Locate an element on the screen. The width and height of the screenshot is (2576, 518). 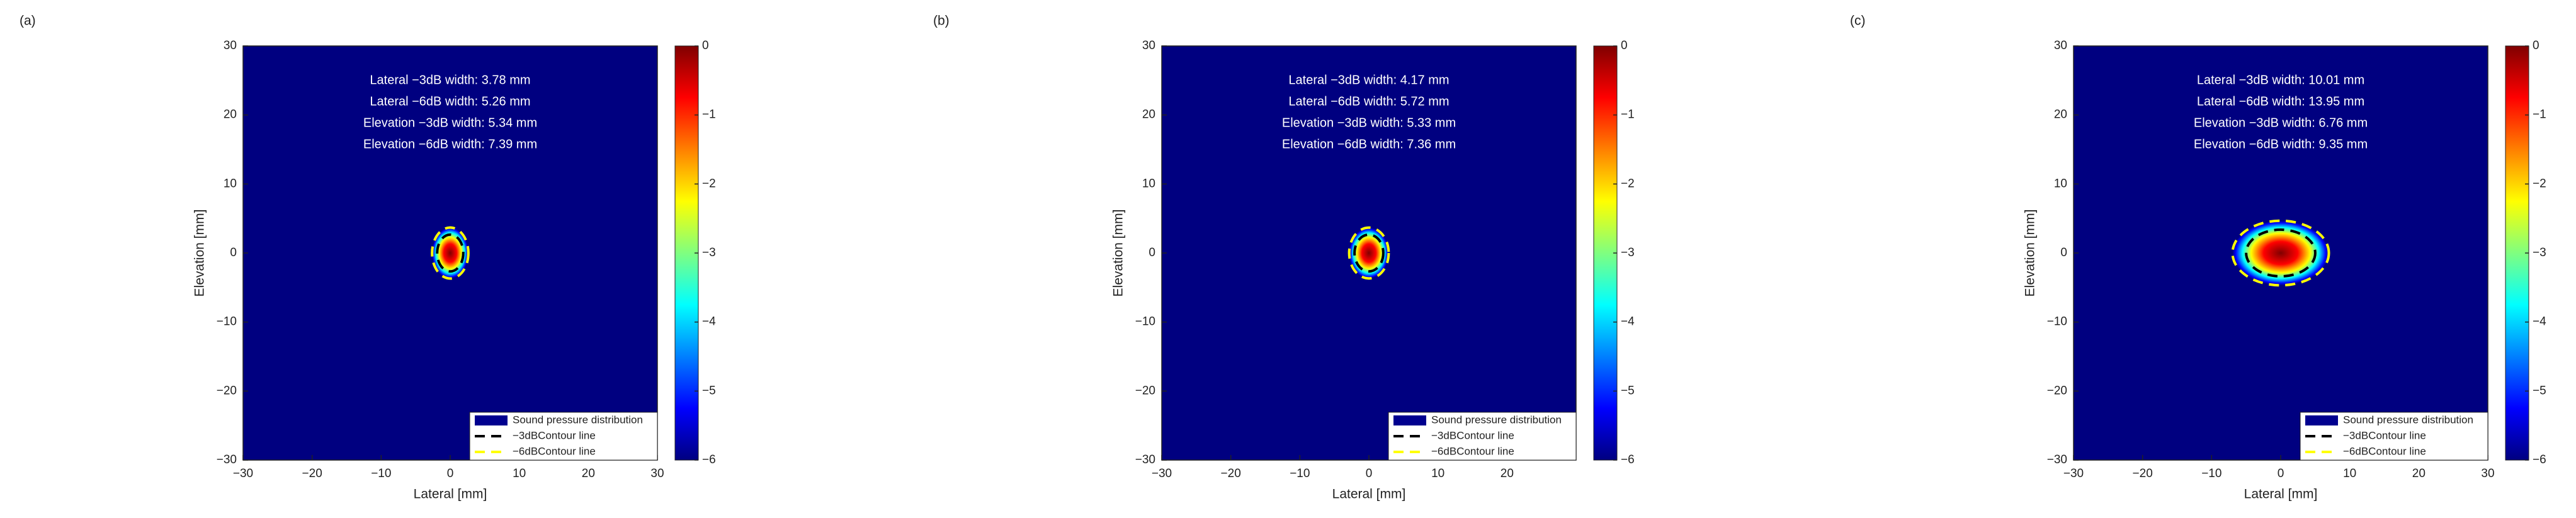
annotation: Lateral −6dB width: 5.72 mm is located at coordinates (1368, 101).